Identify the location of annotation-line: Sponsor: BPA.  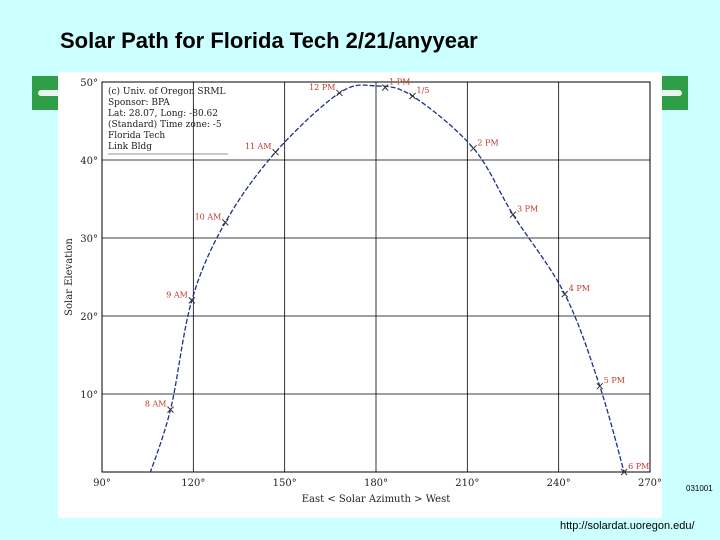
(139, 103).